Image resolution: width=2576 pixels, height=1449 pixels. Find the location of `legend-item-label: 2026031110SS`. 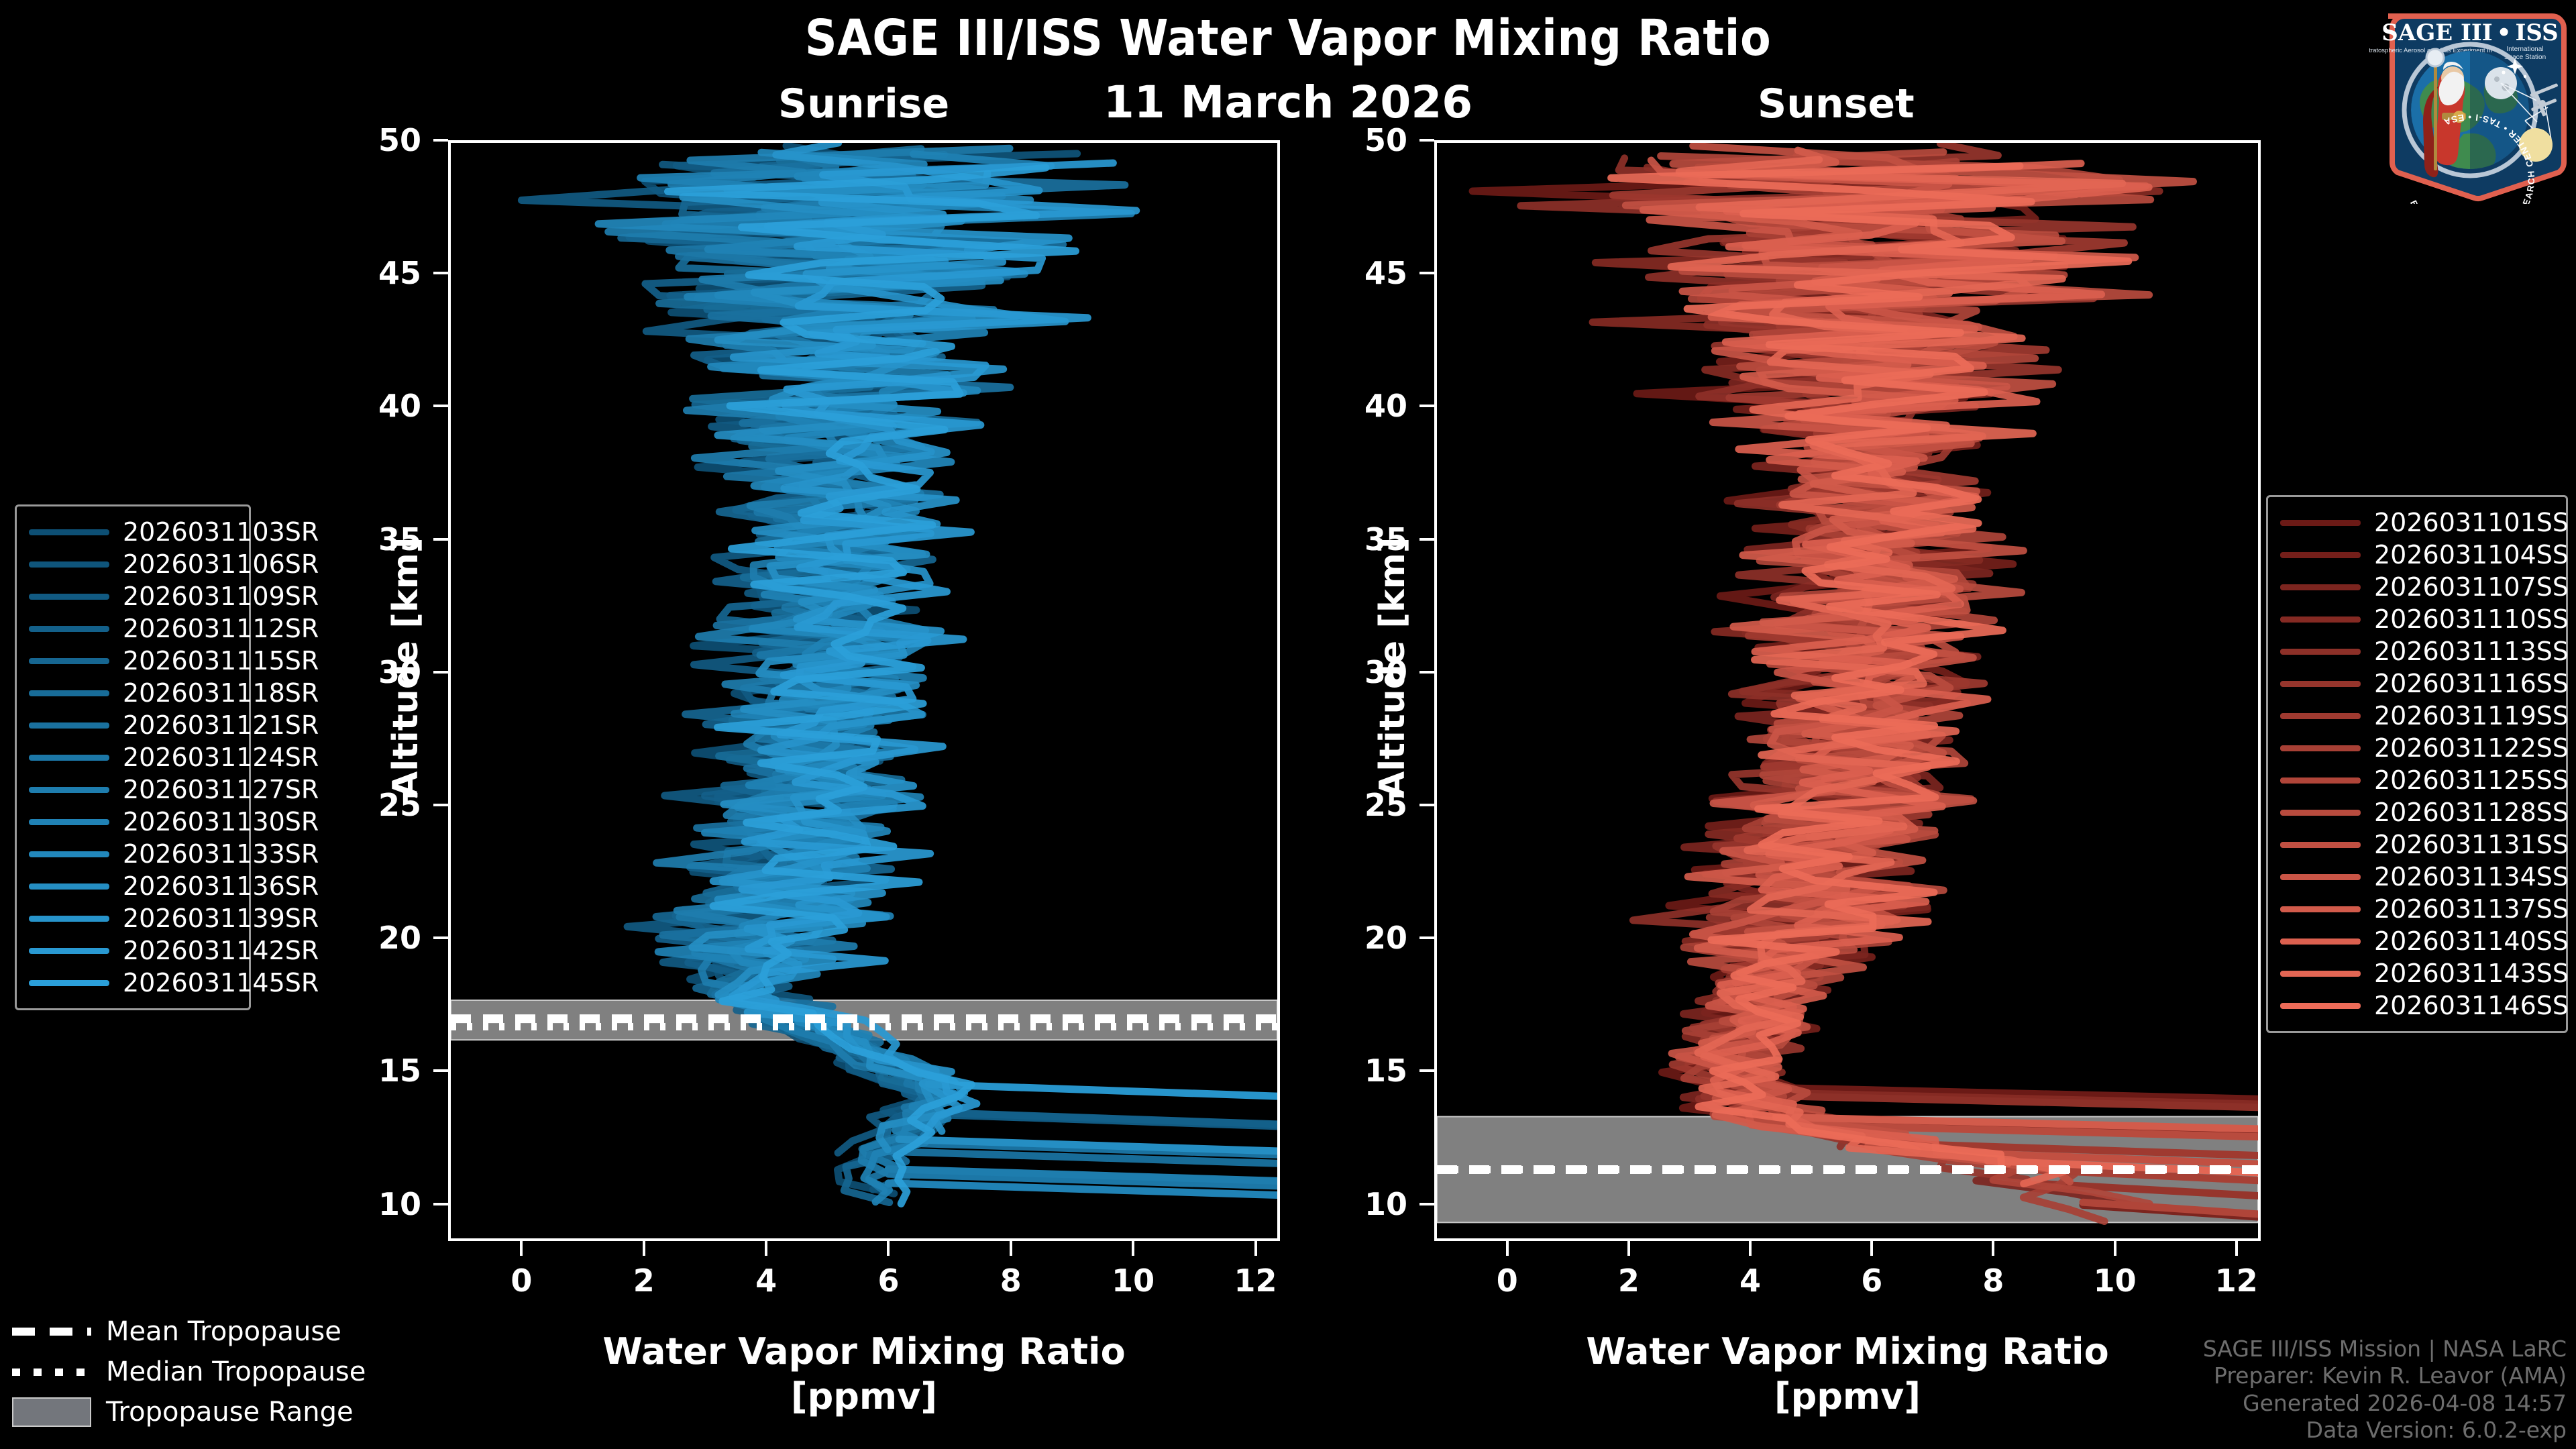

legend-item-label: 2026031110SS is located at coordinates (2471, 619).